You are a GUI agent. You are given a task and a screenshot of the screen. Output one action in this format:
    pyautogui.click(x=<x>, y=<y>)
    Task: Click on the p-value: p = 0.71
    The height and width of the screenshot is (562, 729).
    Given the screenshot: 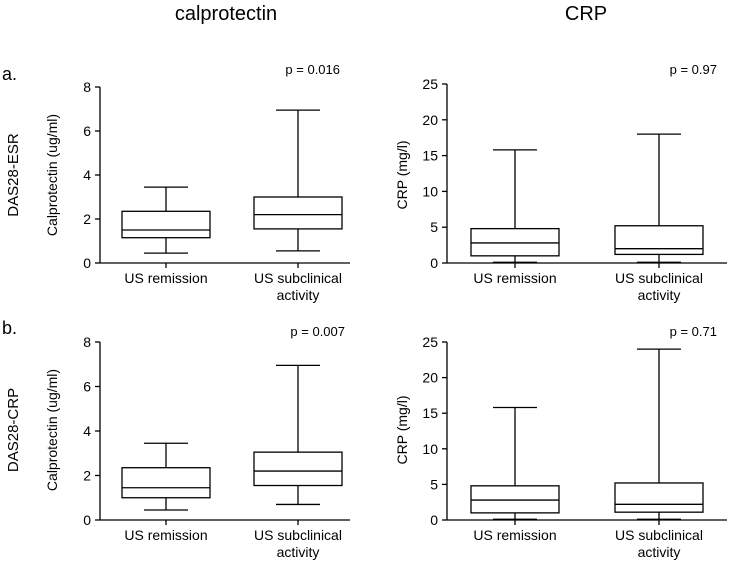 What is the action you would take?
    pyautogui.click(x=693, y=331)
    